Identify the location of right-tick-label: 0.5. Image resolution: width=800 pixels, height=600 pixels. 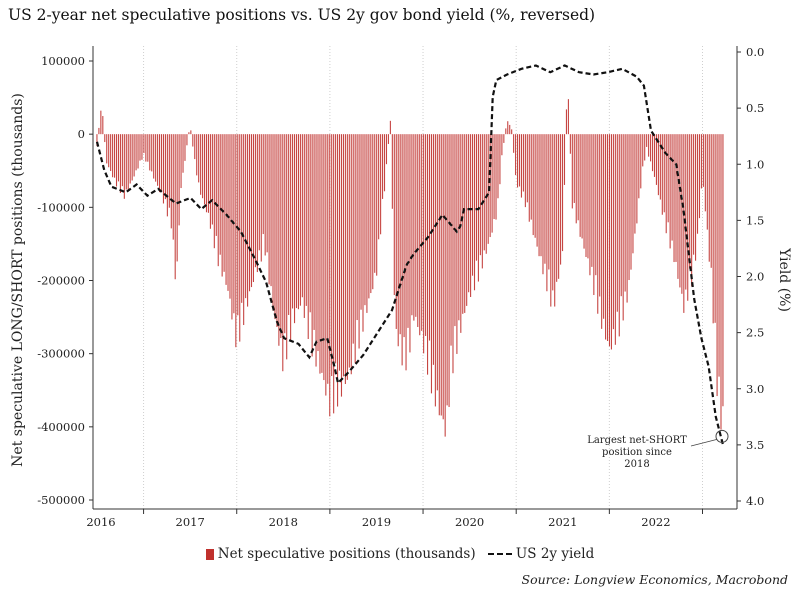
(755, 108).